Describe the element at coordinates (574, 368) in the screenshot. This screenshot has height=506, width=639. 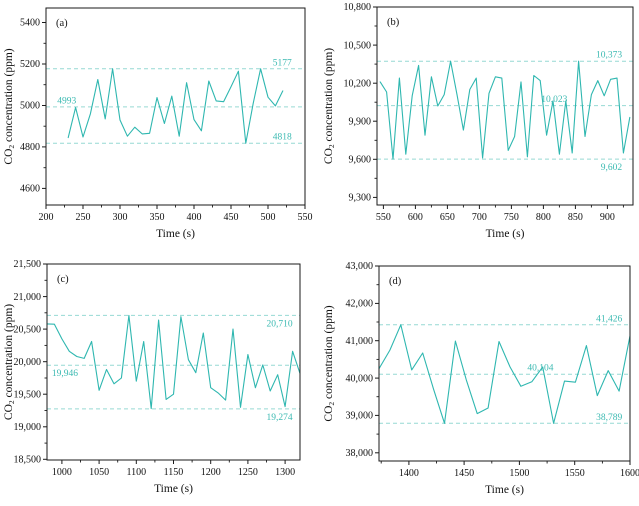
I see `annotations: 41,426 40,104 38,789` at that location.